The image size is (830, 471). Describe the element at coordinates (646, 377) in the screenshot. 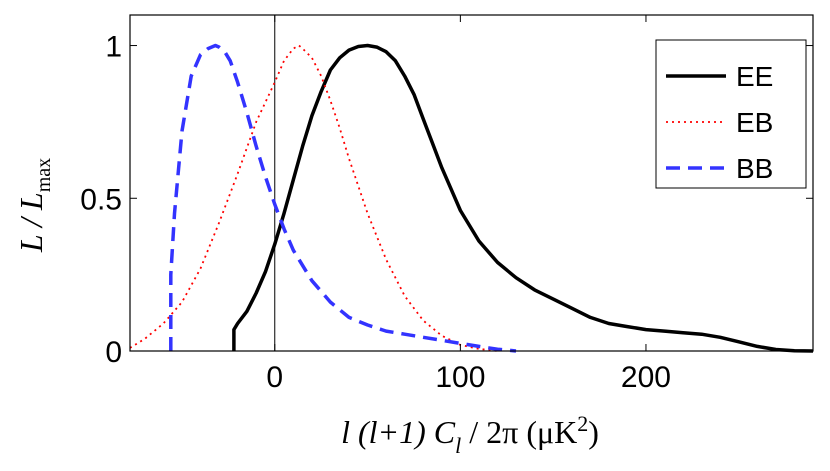

I see `x-tick-label: 200` at that location.